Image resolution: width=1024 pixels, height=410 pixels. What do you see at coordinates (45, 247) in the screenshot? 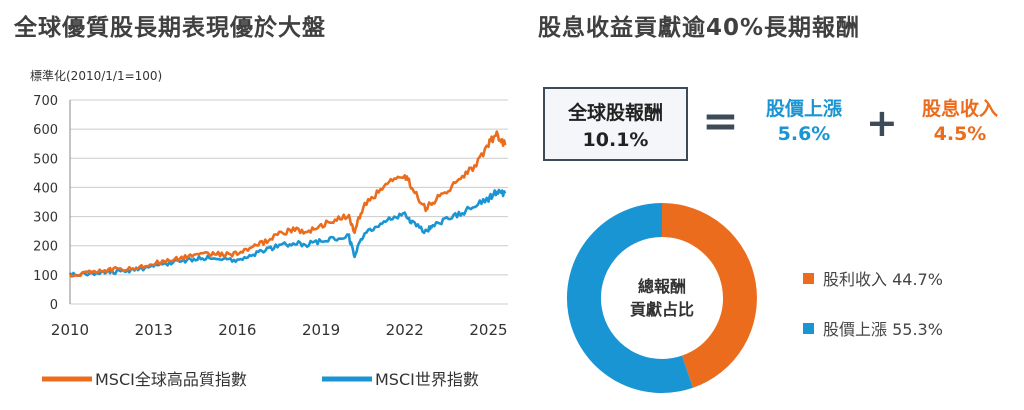
I see `y-tick-200: 200` at bounding box center [45, 247].